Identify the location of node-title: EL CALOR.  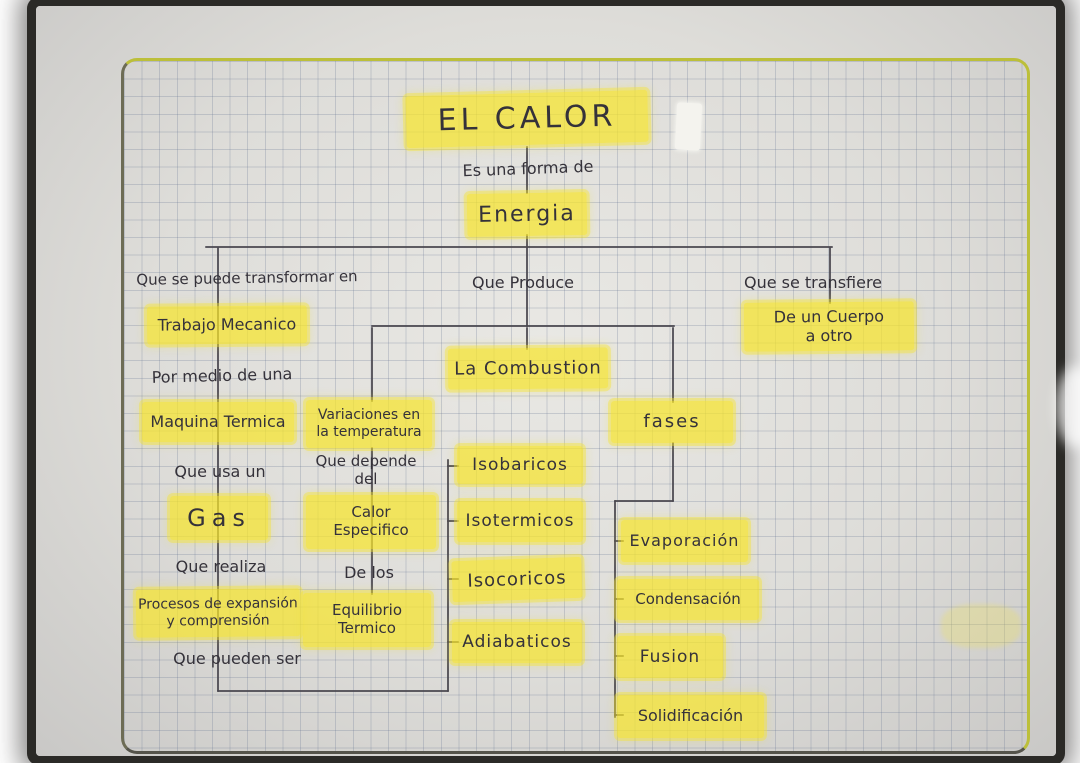
(527, 119).